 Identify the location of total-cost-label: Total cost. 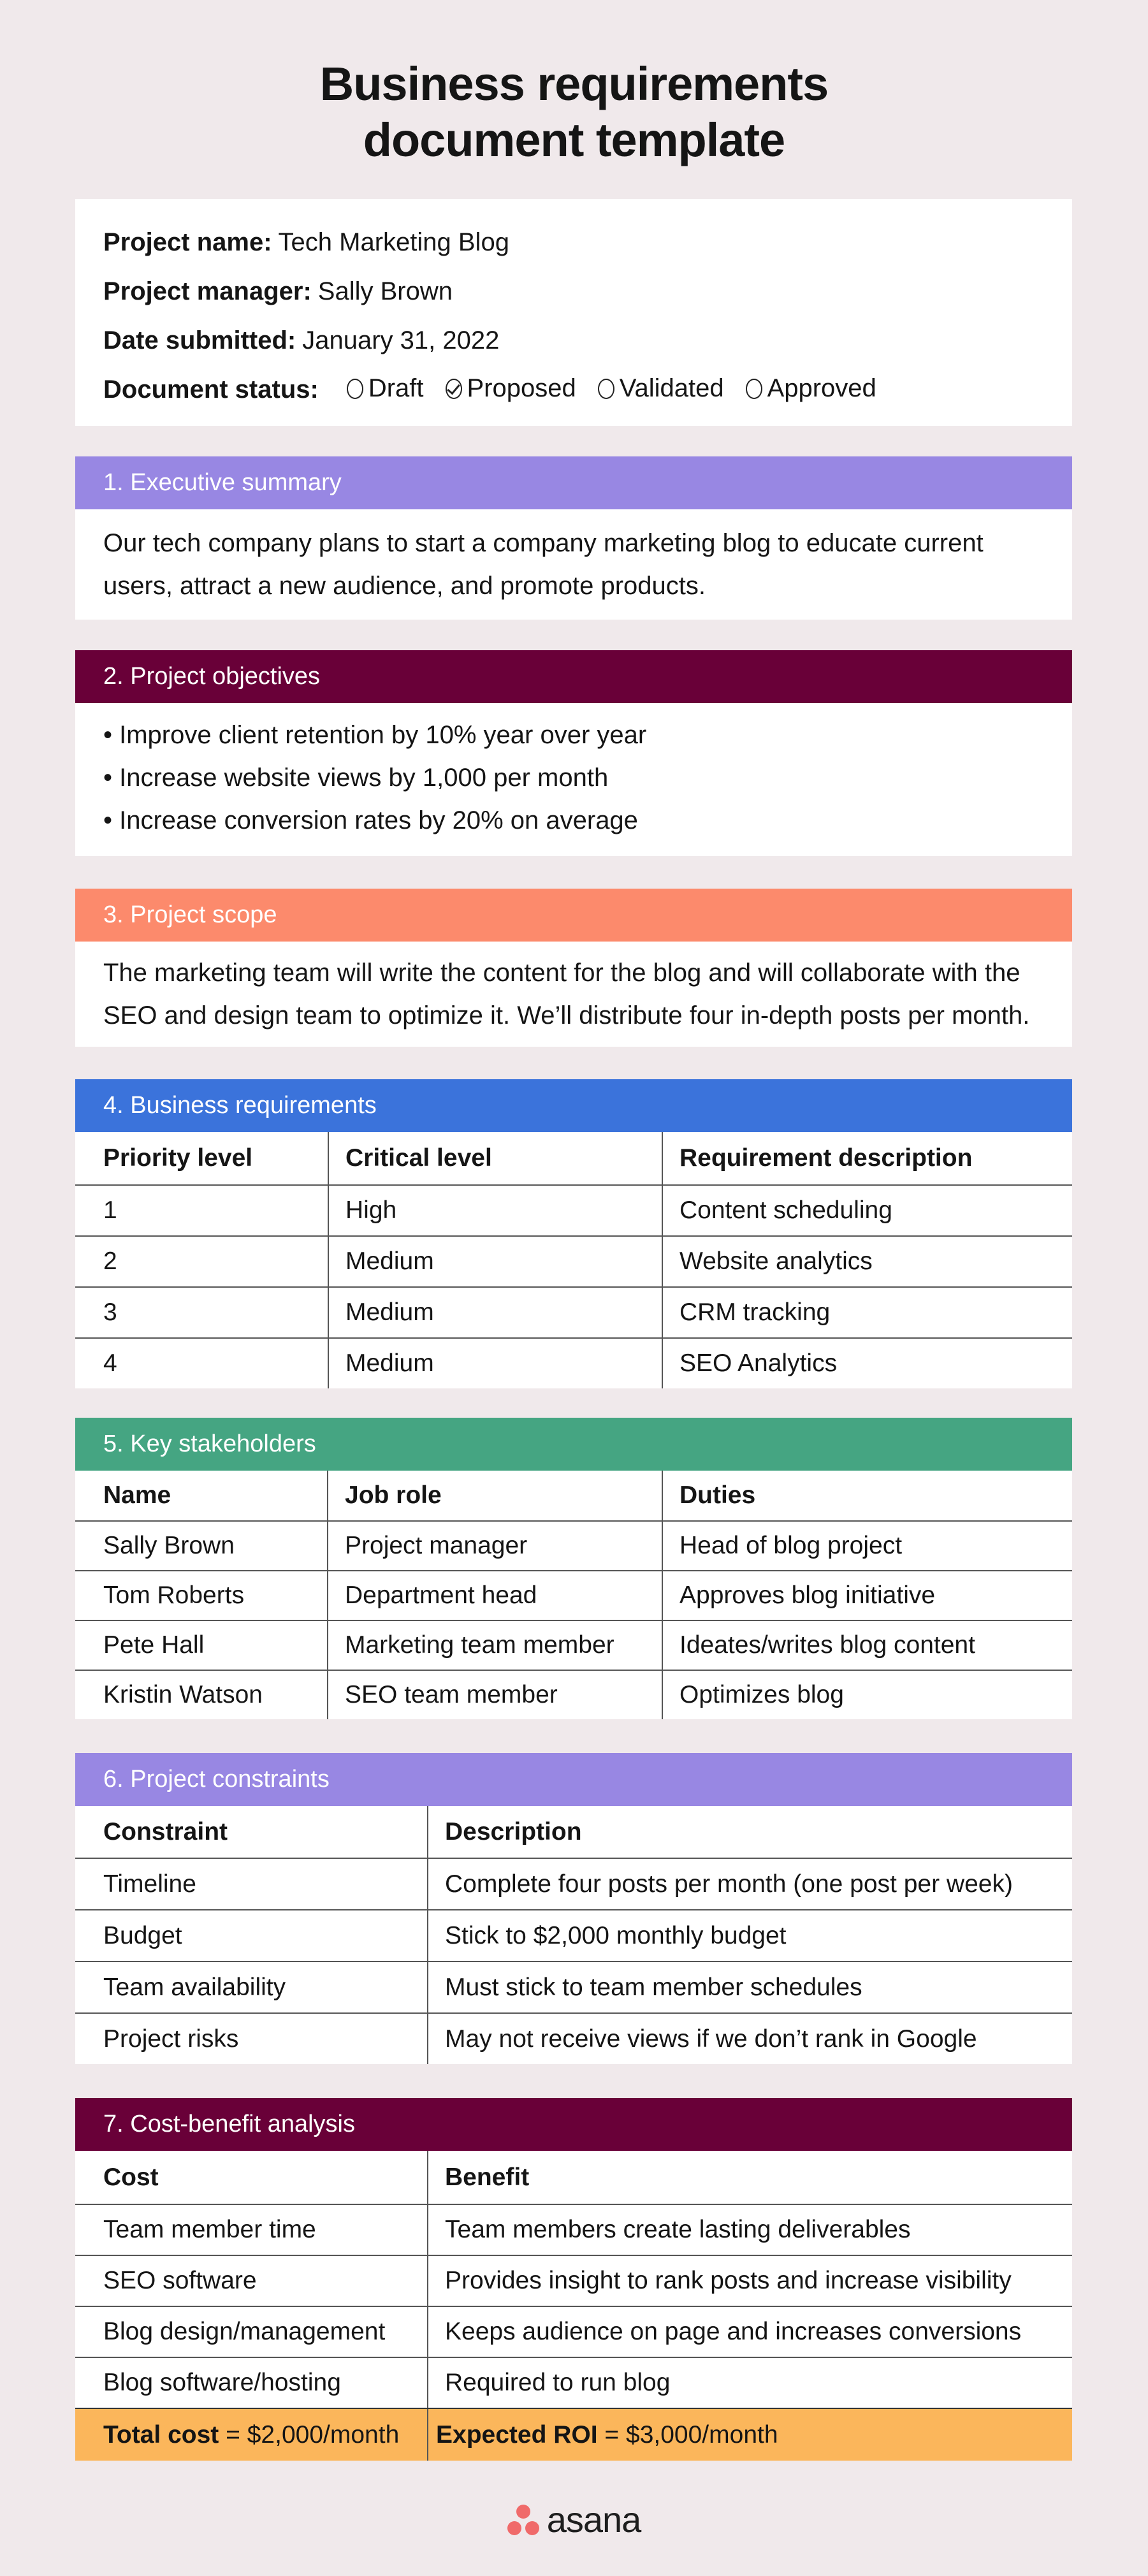
(161, 2434).